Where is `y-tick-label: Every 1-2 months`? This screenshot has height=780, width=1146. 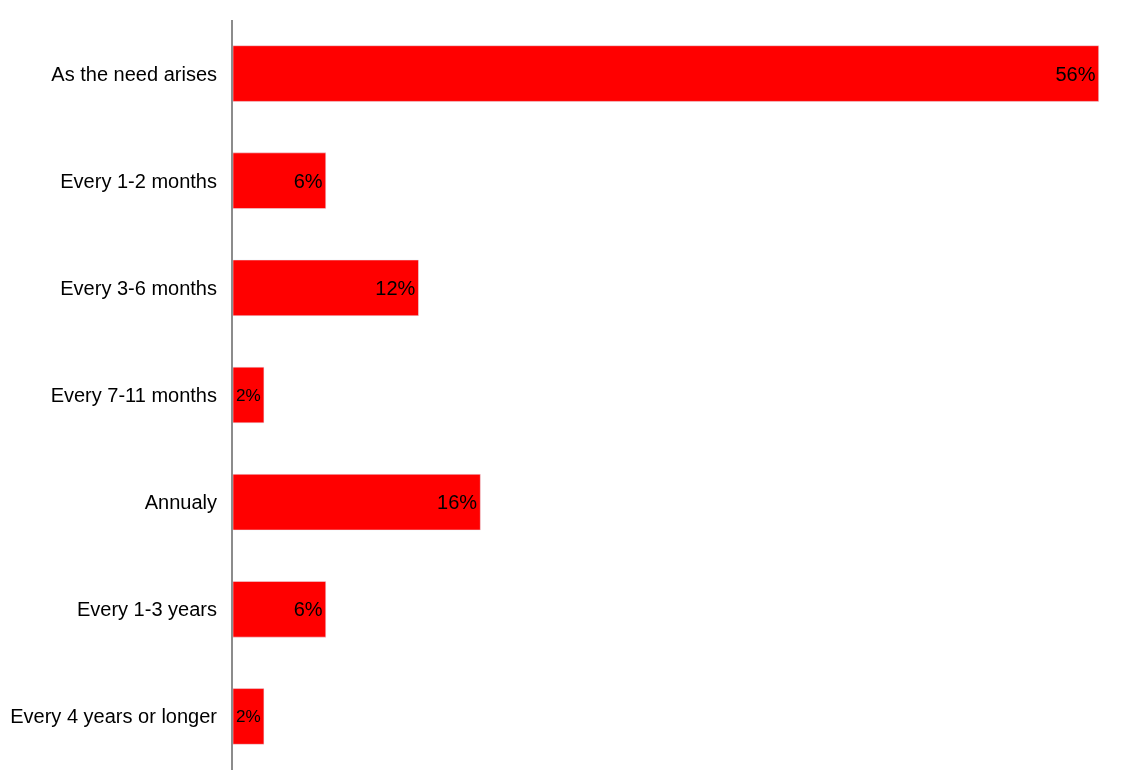
y-tick-label: Every 1-2 months is located at coordinates (138, 180).